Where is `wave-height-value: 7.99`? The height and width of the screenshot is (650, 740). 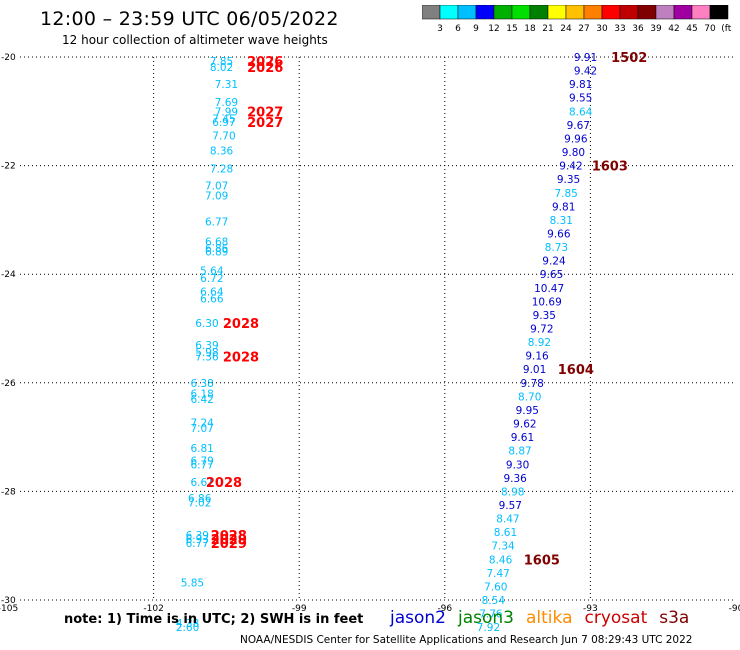 wave-height-value: 7.99 is located at coordinates (226, 112).